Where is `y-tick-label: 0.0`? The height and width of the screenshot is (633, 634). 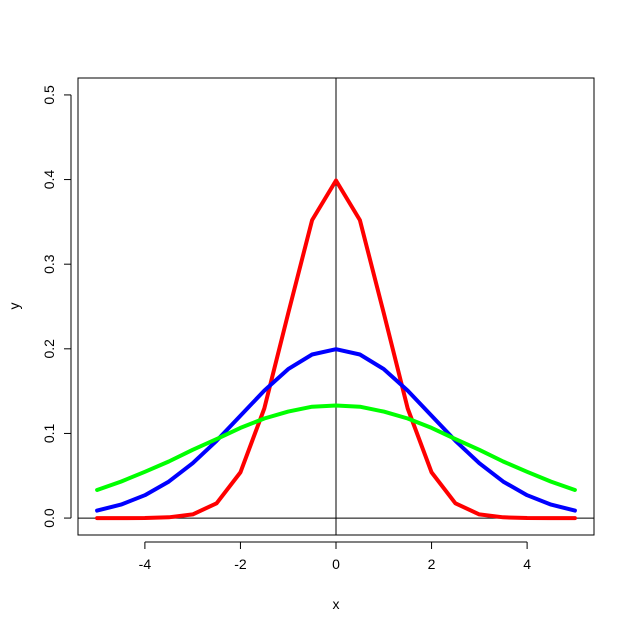 y-tick-label: 0.0 is located at coordinates (49, 518).